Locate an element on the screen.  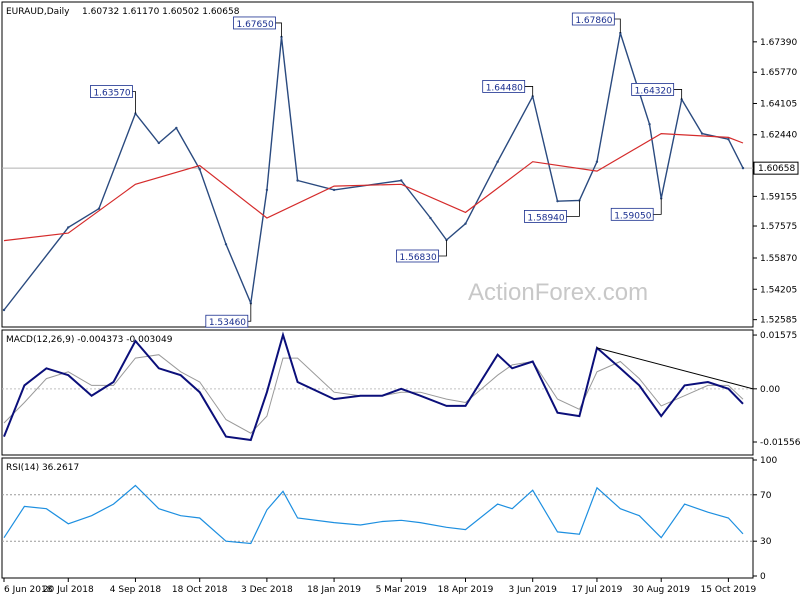
rsi-y-tick-label: 70 is located at coordinates (766, 496).